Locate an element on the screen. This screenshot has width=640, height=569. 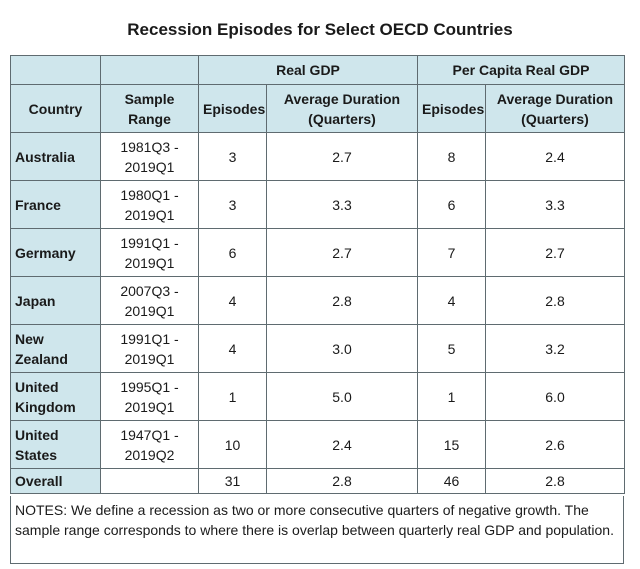
table-row: Germany 1991Q1 - 2019Q1 6 2.7 7 2.7 is located at coordinates (317, 252).